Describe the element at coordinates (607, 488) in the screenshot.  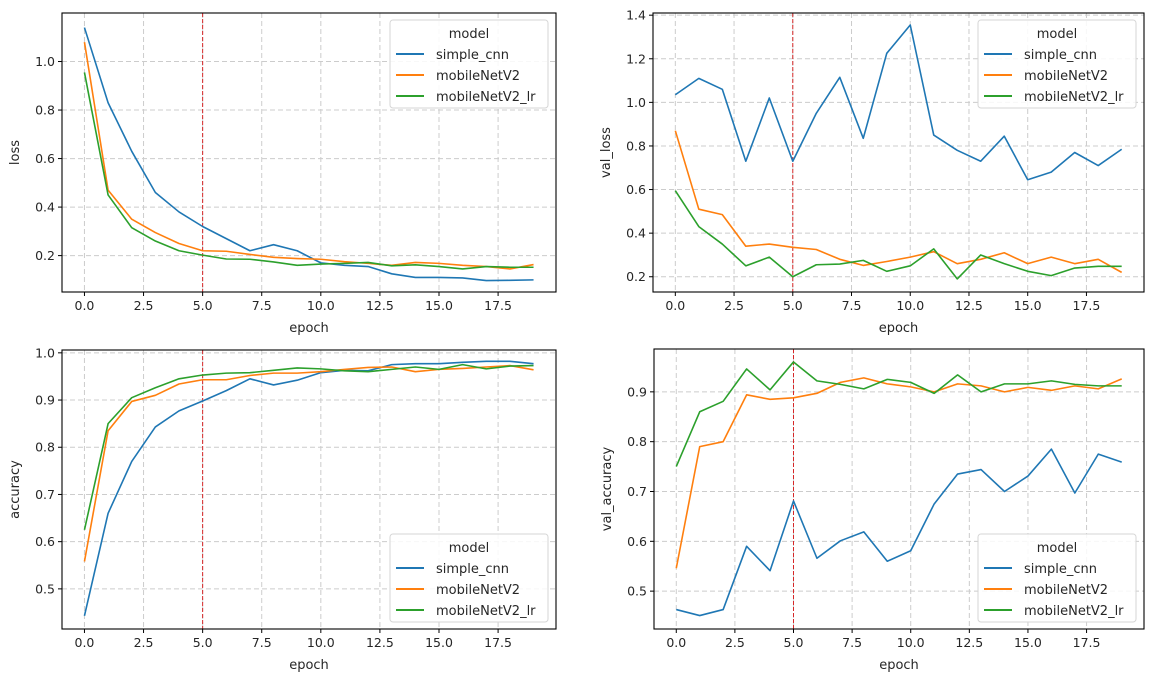
I see `y-axis-label: val_accuracy` at that location.